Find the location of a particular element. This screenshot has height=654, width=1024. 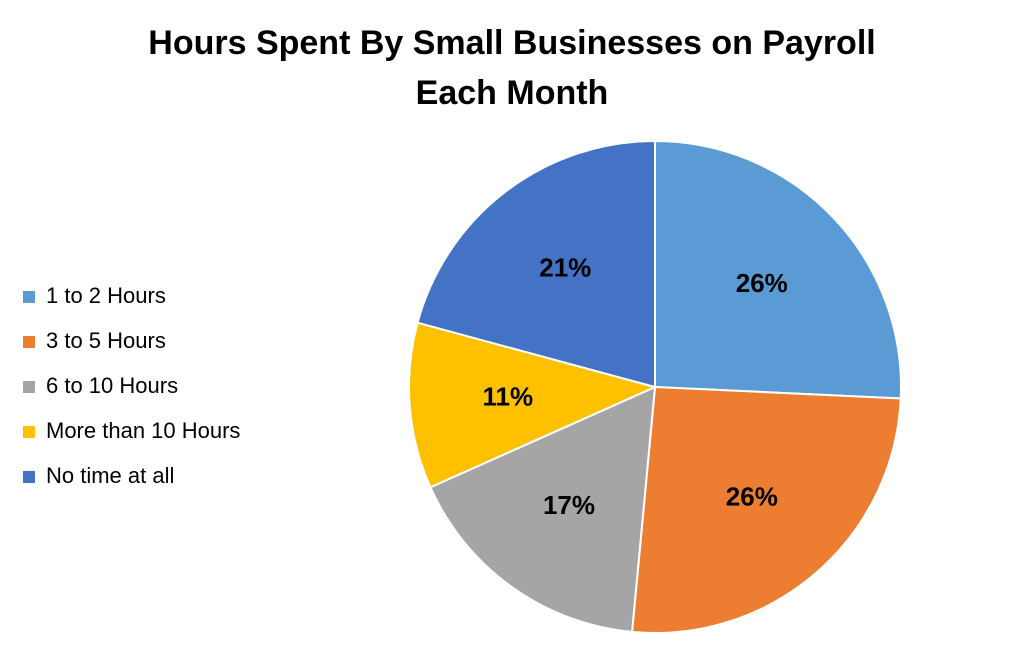

legend-label: 1 to 2 Hours is located at coordinates (106, 295).